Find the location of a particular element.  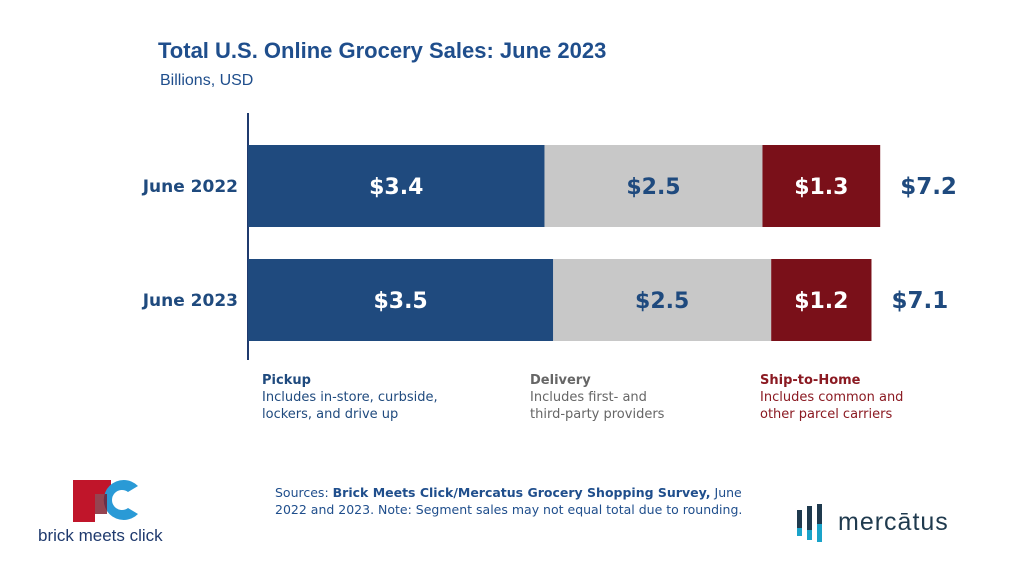

chart-subtitle: Billions, USD is located at coordinates (207, 80).